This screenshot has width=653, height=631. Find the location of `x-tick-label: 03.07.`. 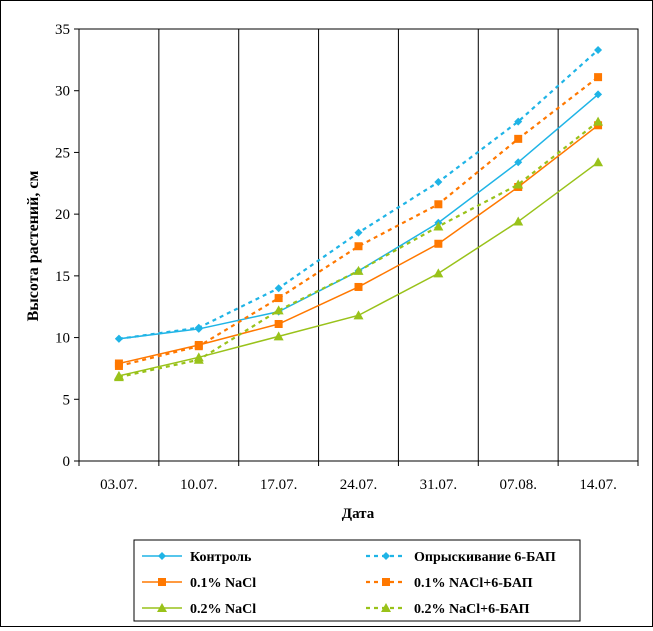

x-tick-label: 03.07. is located at coordinates (119, 485).